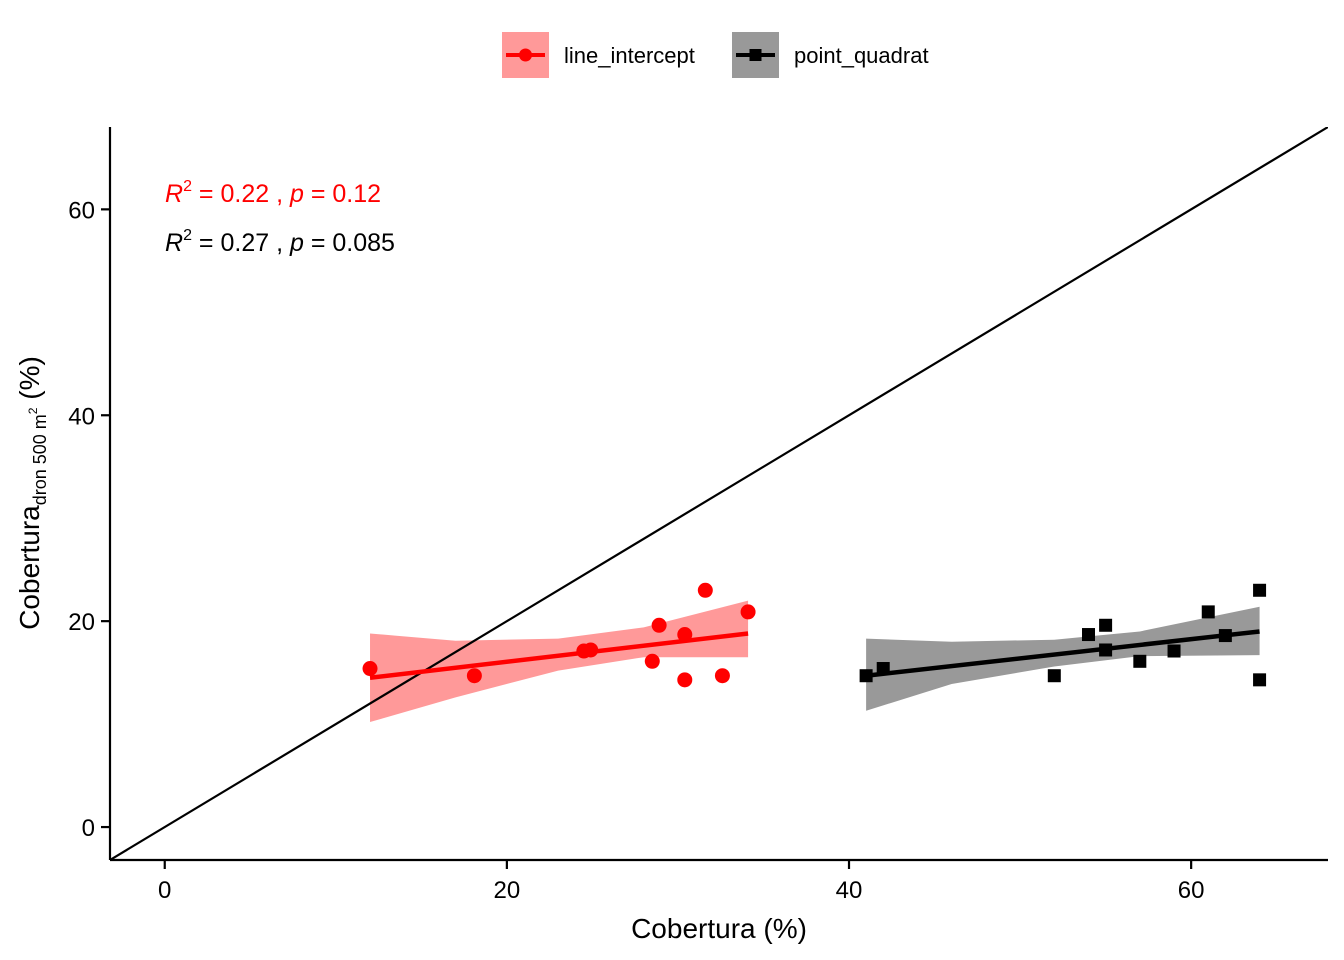 This screenshot has width=1344, height=960. What do you see at coordinates (1191, 890) in the screenshot?
I see `x-tick-label: 60` at bounding box center [1191, 890].